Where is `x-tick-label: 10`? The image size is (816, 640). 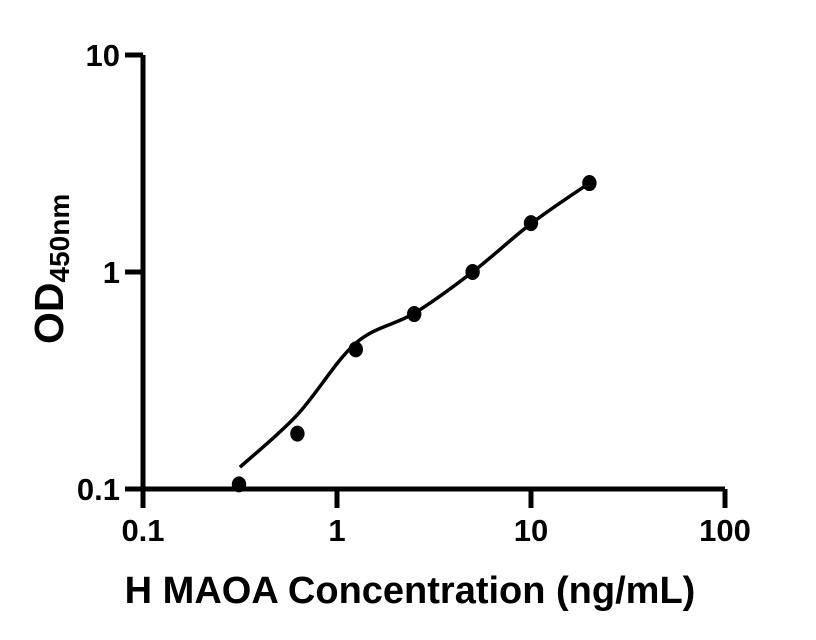 x-tick-label: 10 is located at coordinates (531, 530).